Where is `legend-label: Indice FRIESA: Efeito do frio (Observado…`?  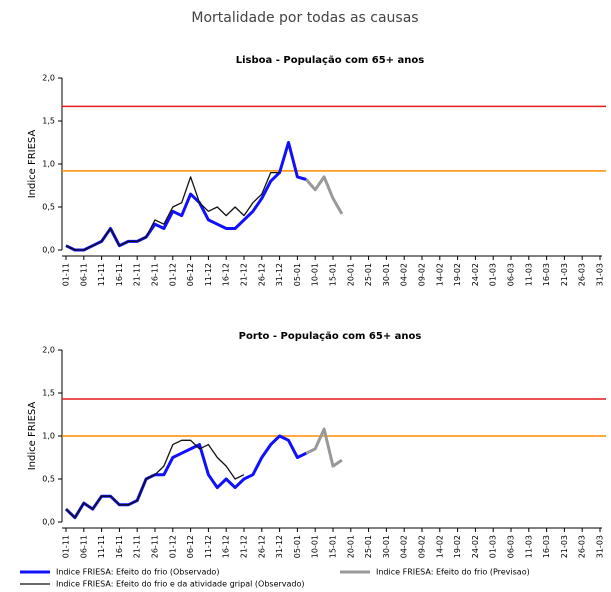
legend-label: Indice FRIESA: Efeito do frio (Observado… is located at coordinates (137, 572).